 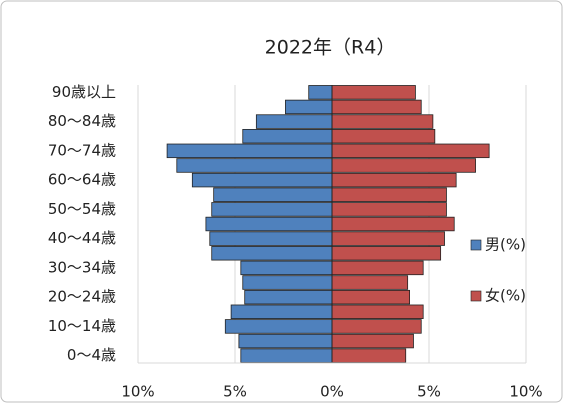 What do you see at coordinates (82, 326) in the screenshot?
I see `y-tick-label: 10〜14歳` at bounding box center [82, 326].